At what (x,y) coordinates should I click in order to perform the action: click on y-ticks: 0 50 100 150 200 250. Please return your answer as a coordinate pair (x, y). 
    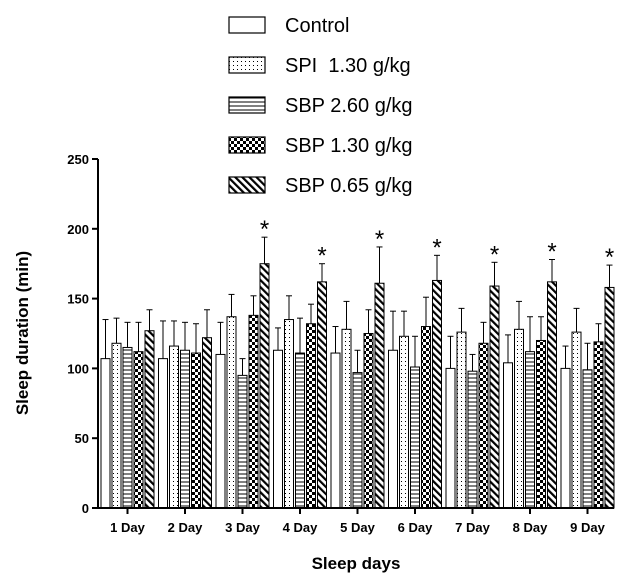
    Looking at the image, I should click on (82, 334).